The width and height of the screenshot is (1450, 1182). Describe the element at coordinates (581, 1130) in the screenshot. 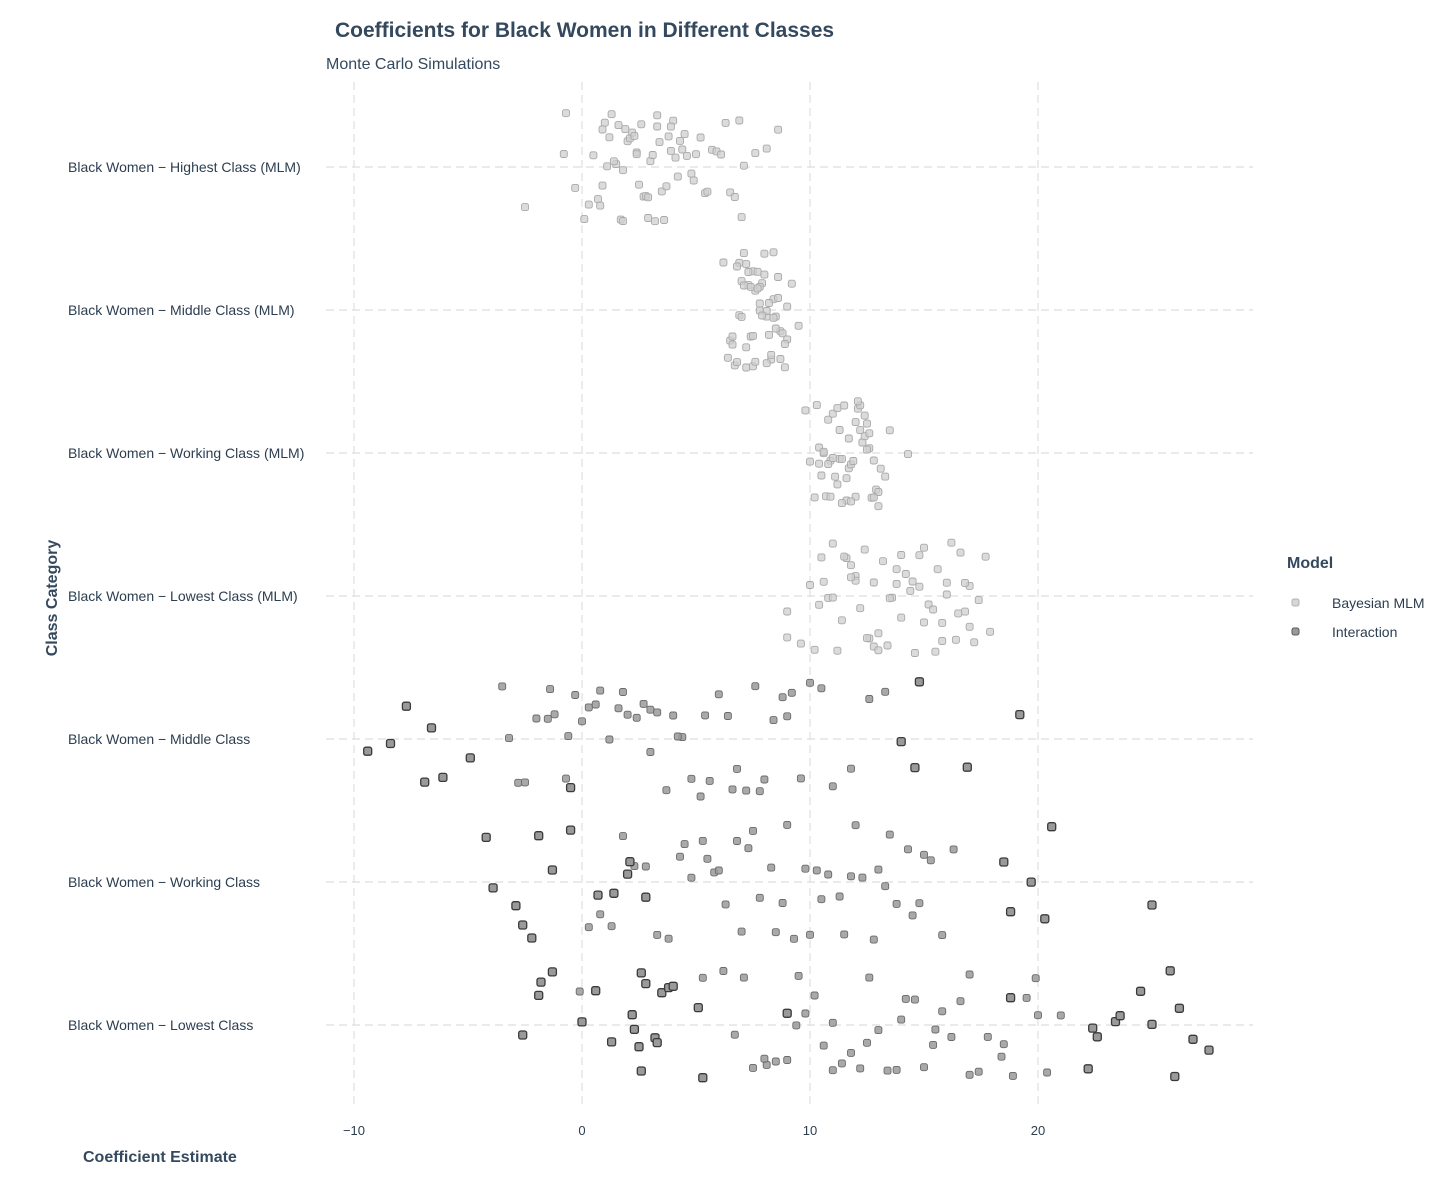

I see `x-tick-label: 0` at that location.